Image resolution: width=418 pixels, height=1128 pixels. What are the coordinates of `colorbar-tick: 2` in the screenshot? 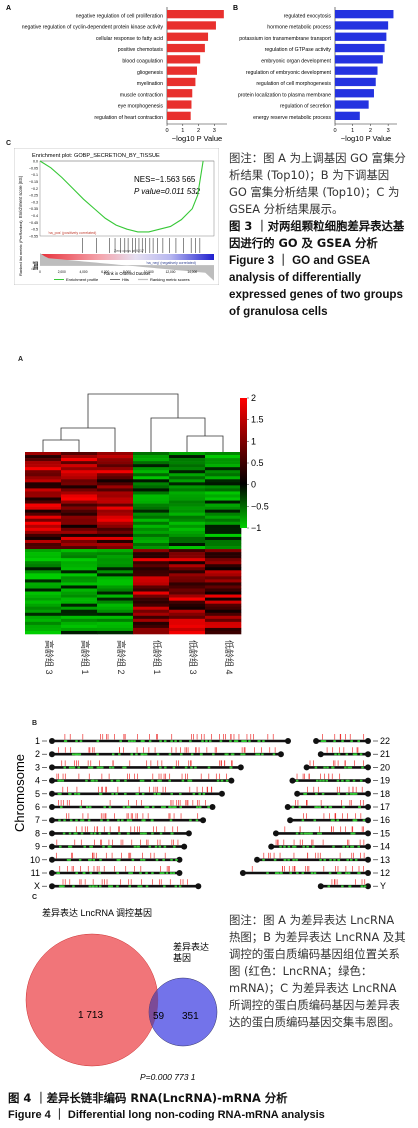 It's located at (253, 398).